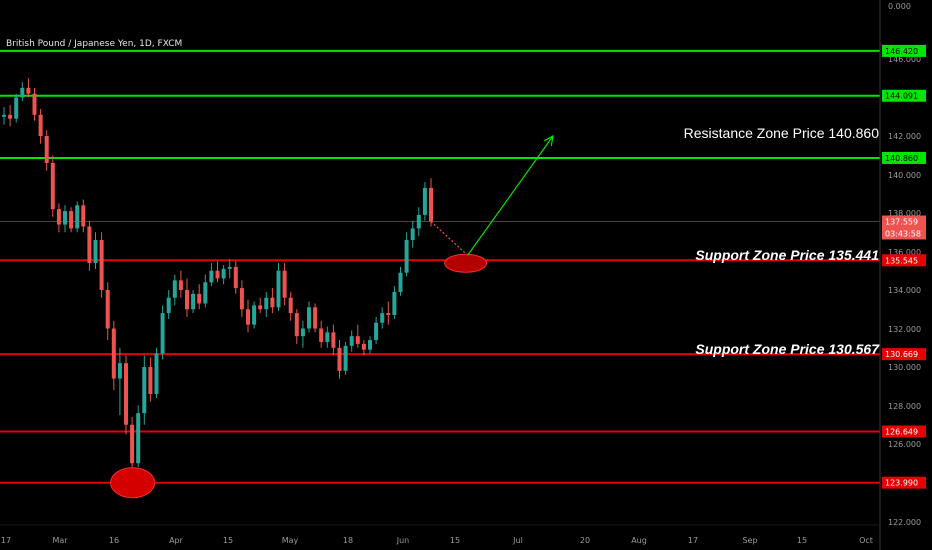 Image resolution: width=932 pixels, height=550 pixels. Describe the element at coordinates (440, 534) in the screenshot. I see `time-axis: 17 Mar 16 Apr 15 May 18 Jun 15 Jul 20 Aug 17 Sep 15 Oct` at that location.